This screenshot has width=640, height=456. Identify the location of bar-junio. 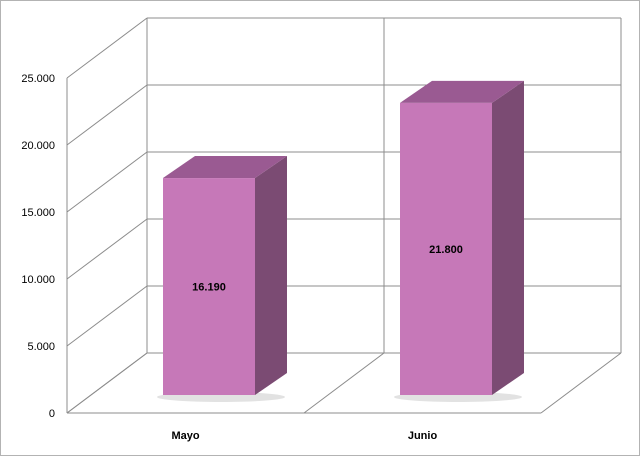
(459, 241).